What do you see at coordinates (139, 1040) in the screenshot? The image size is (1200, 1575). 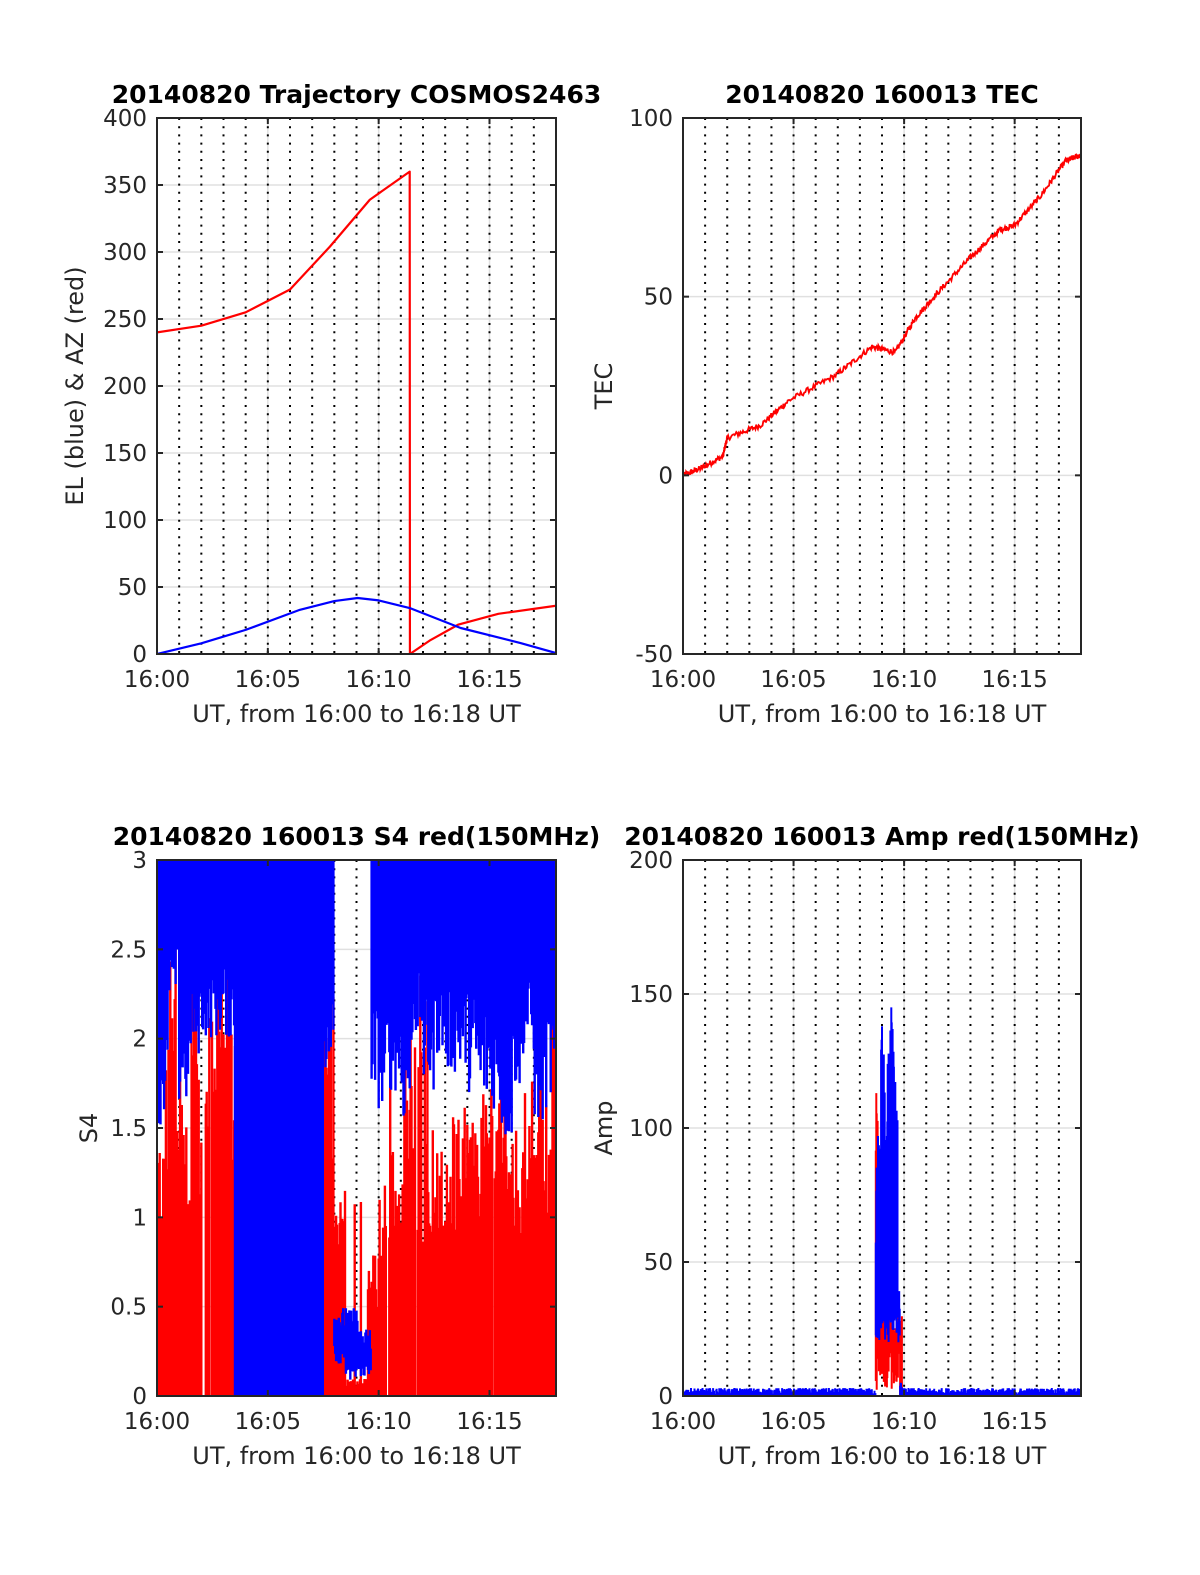 I see `y-tick-label: 2` at bounding box center [139, 1040].